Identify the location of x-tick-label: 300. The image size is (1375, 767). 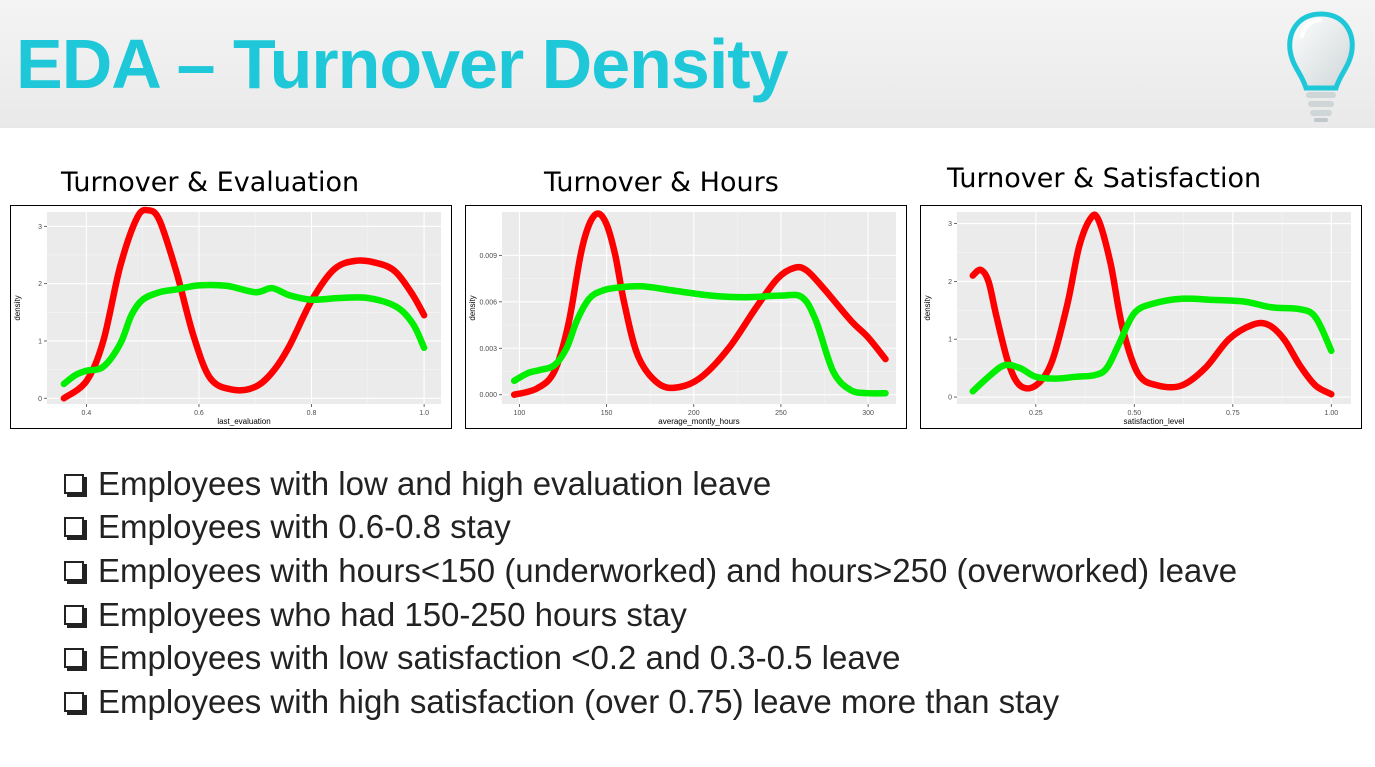
(868, 413).